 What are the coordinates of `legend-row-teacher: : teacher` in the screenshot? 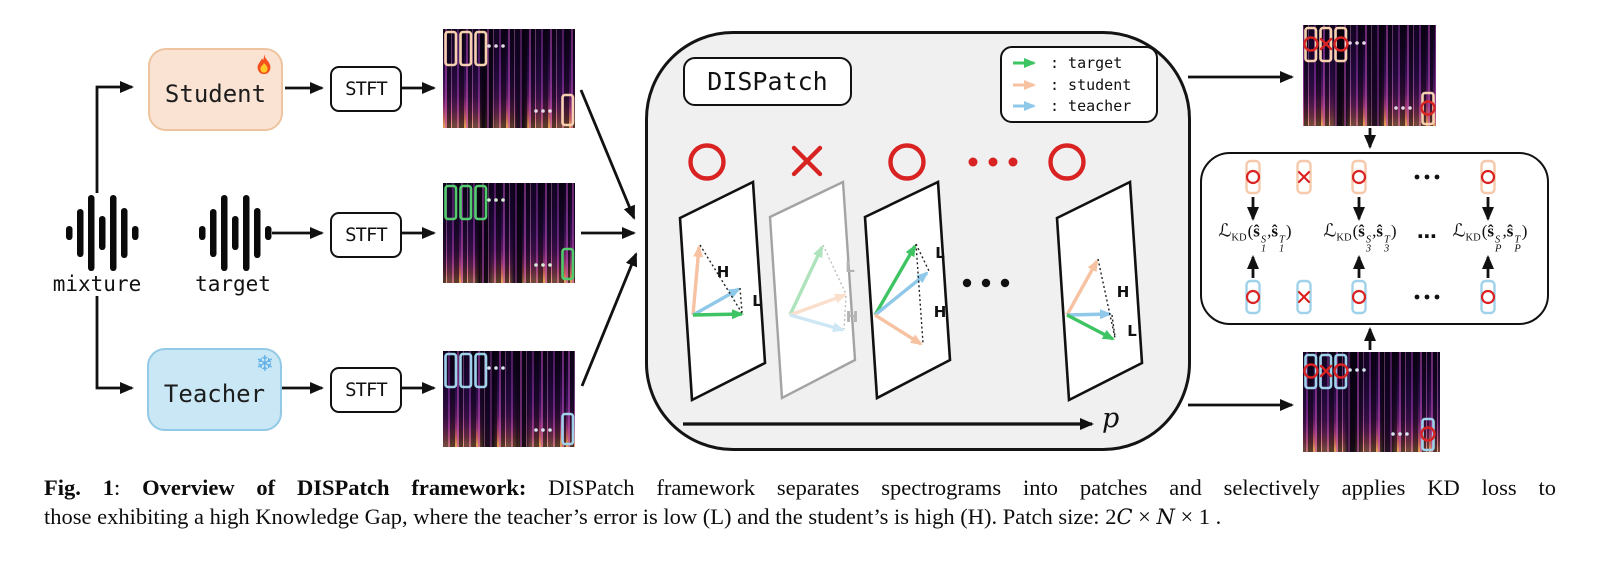 It's located at (1083, 106).